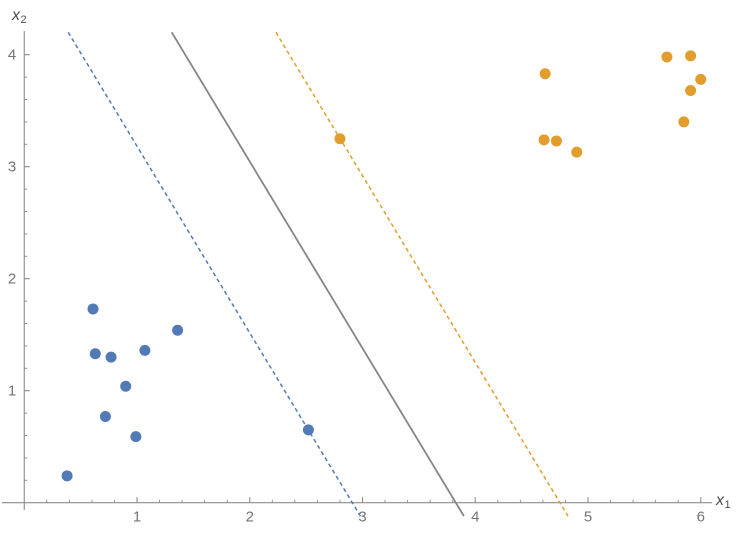  What do you see at coordinates (250, 517) in the screenshot?
I see `x-tick-label-2: 2` at bounding box center [250, 517].